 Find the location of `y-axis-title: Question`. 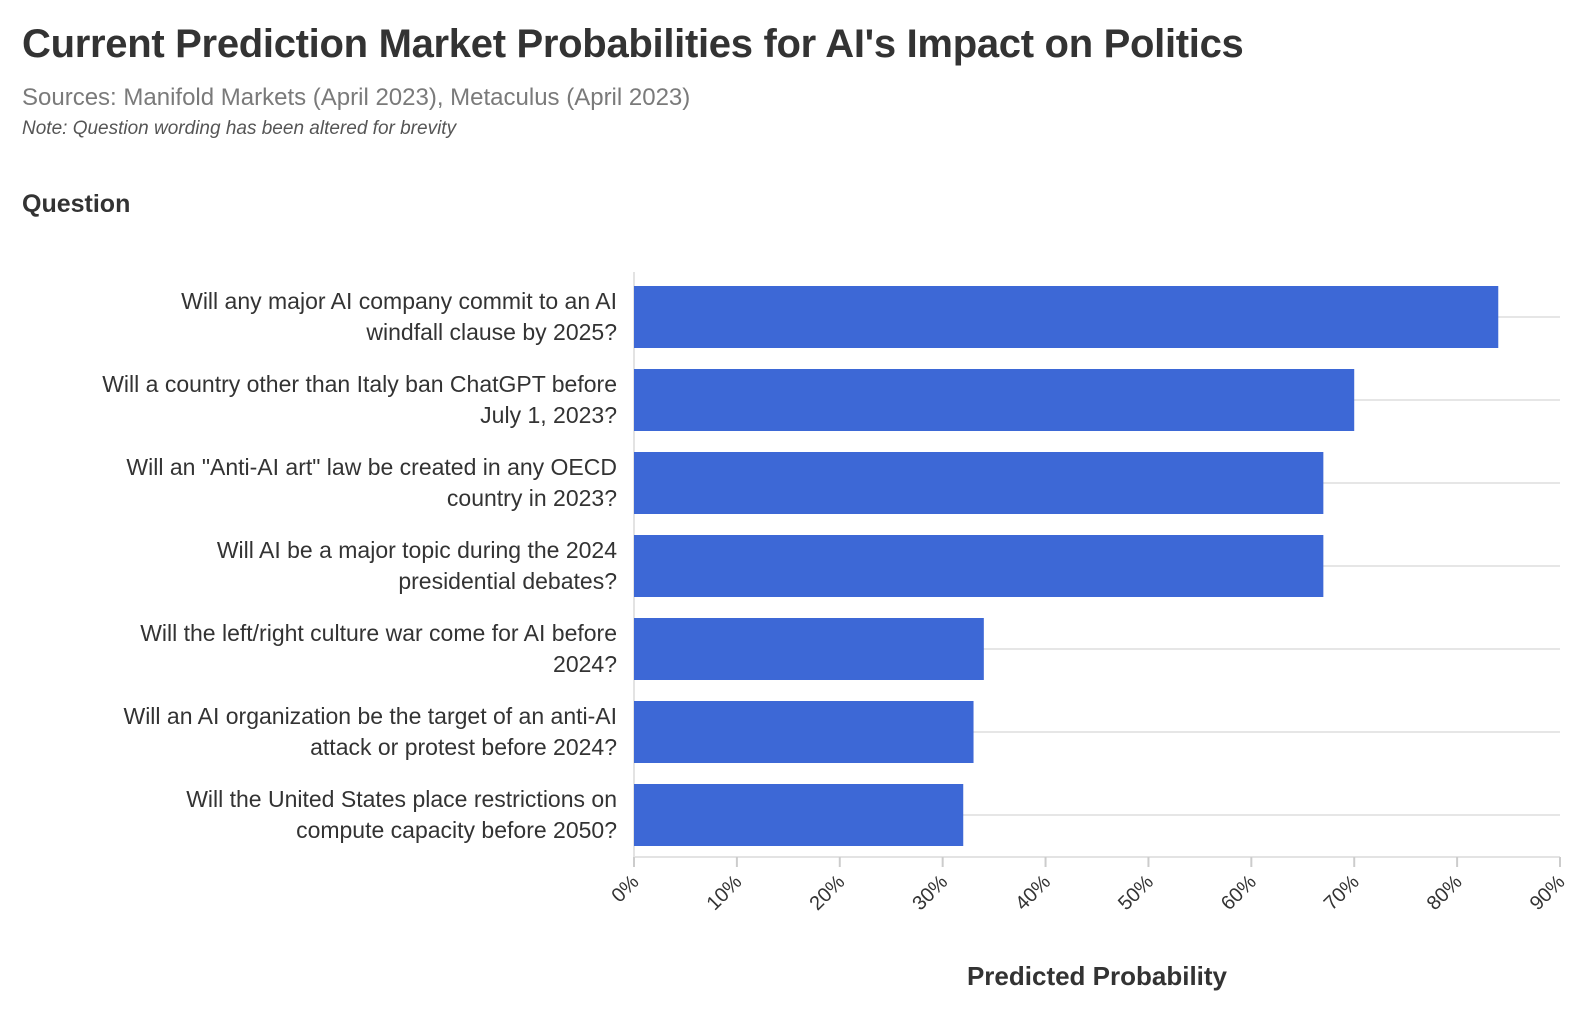

y-axis-title: Question is located at coordinates (76, 204).